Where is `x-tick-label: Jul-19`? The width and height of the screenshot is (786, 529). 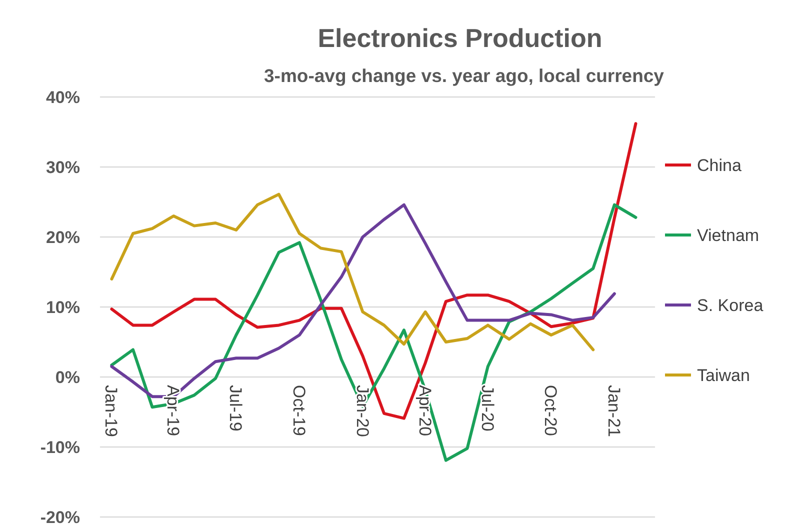 x-tick-label: Jul-19 is located at coordinates (236, 408).